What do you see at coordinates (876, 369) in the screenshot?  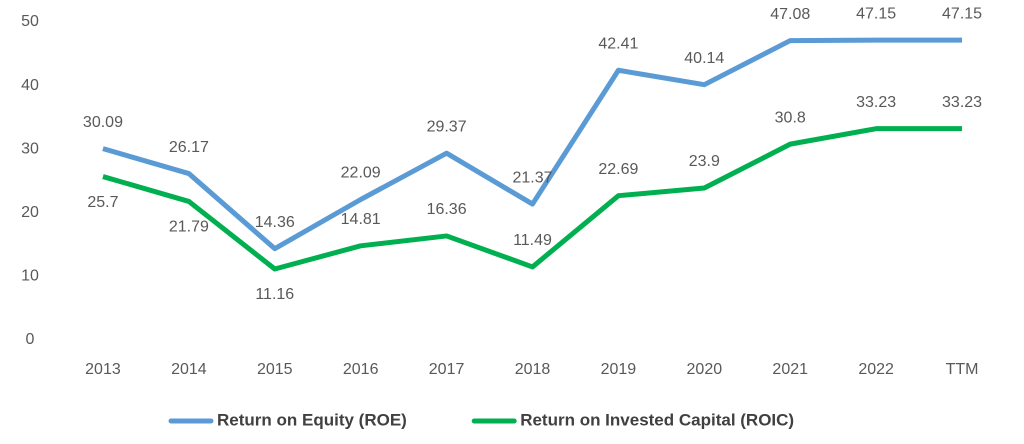 I see `x-tick-label: 2022` at bounding box center [876, 369].